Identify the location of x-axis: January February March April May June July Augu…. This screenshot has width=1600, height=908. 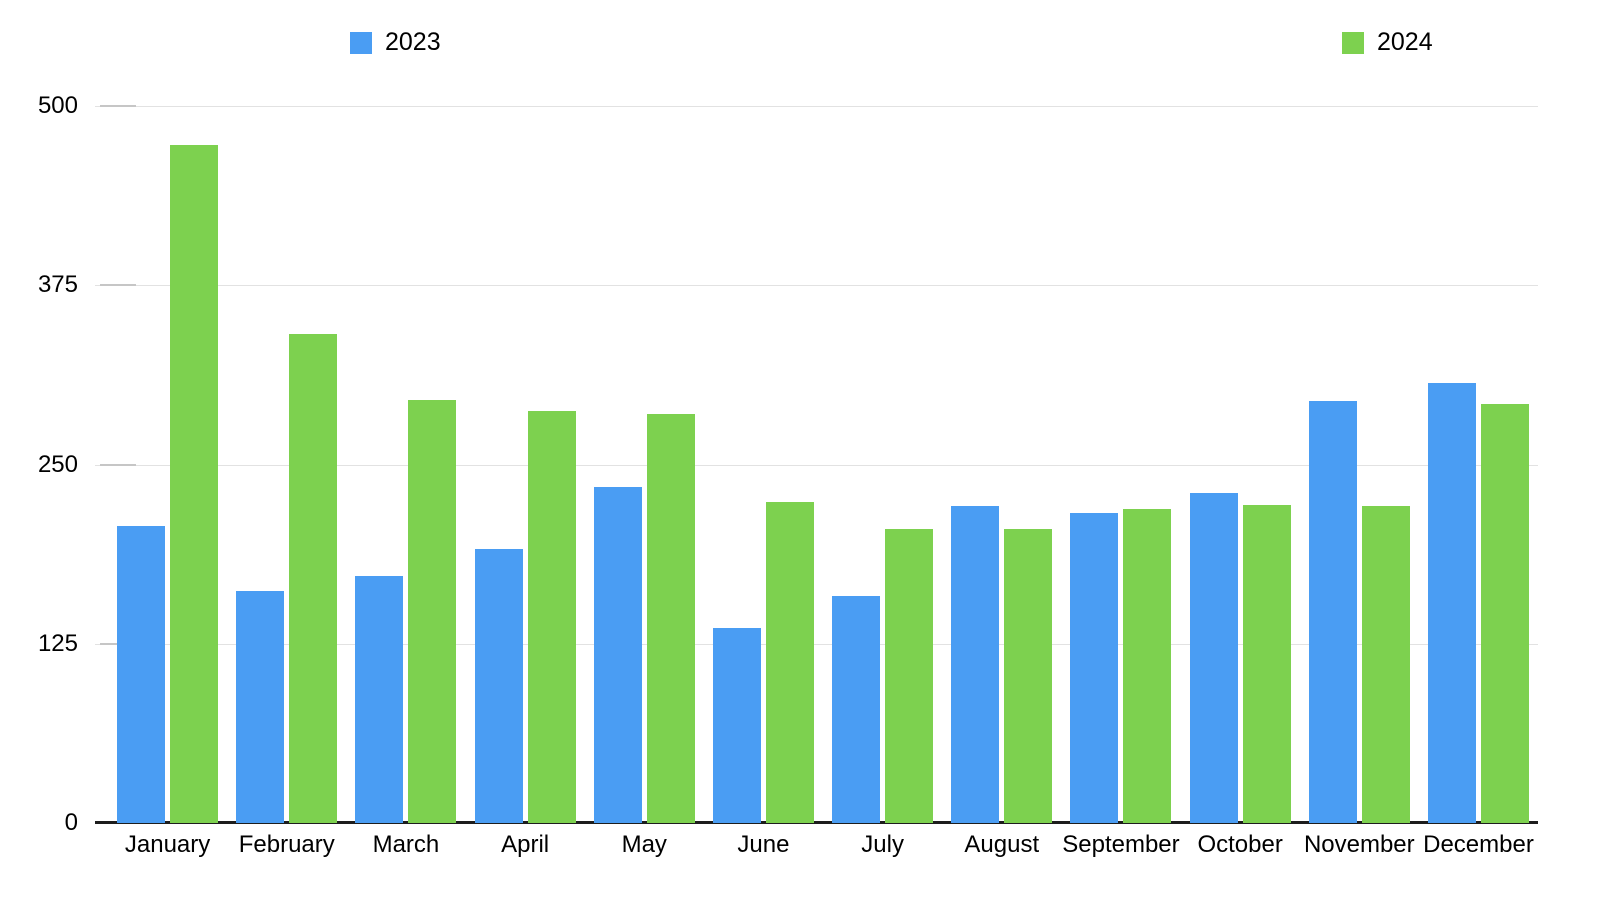
(823, 845).